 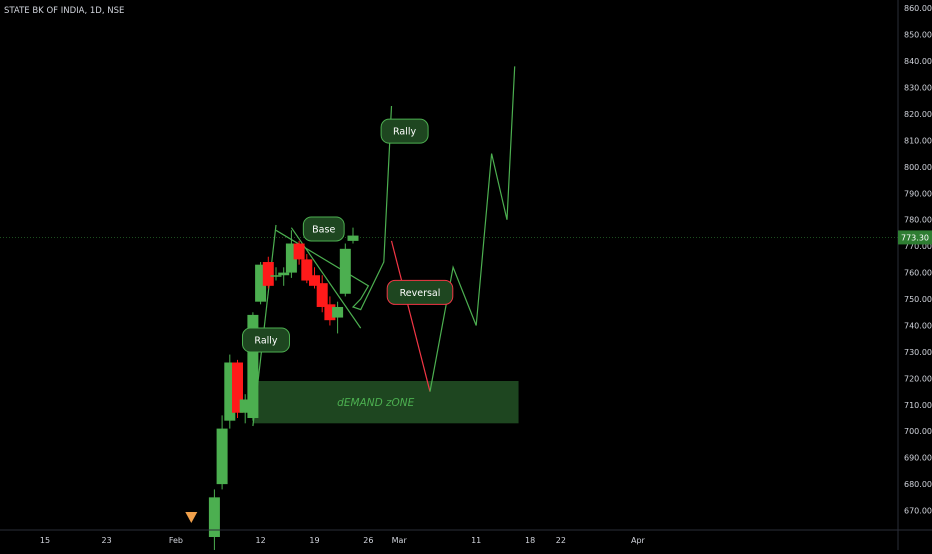 I want to click on x-tick-label: 12, so click(x=261, y=540).